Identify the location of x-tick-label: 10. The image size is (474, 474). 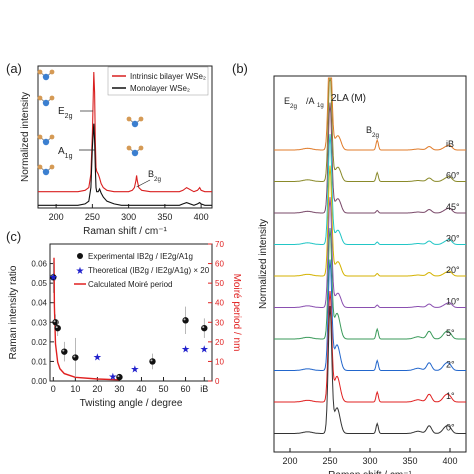
(75, 389).